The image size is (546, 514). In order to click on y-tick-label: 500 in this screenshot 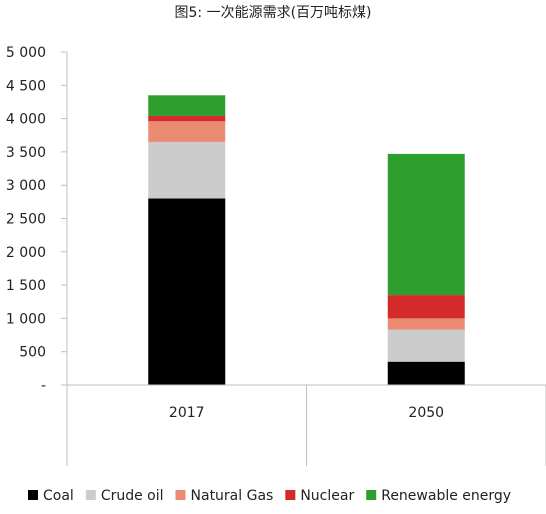, I will do `click(32, 353)`.